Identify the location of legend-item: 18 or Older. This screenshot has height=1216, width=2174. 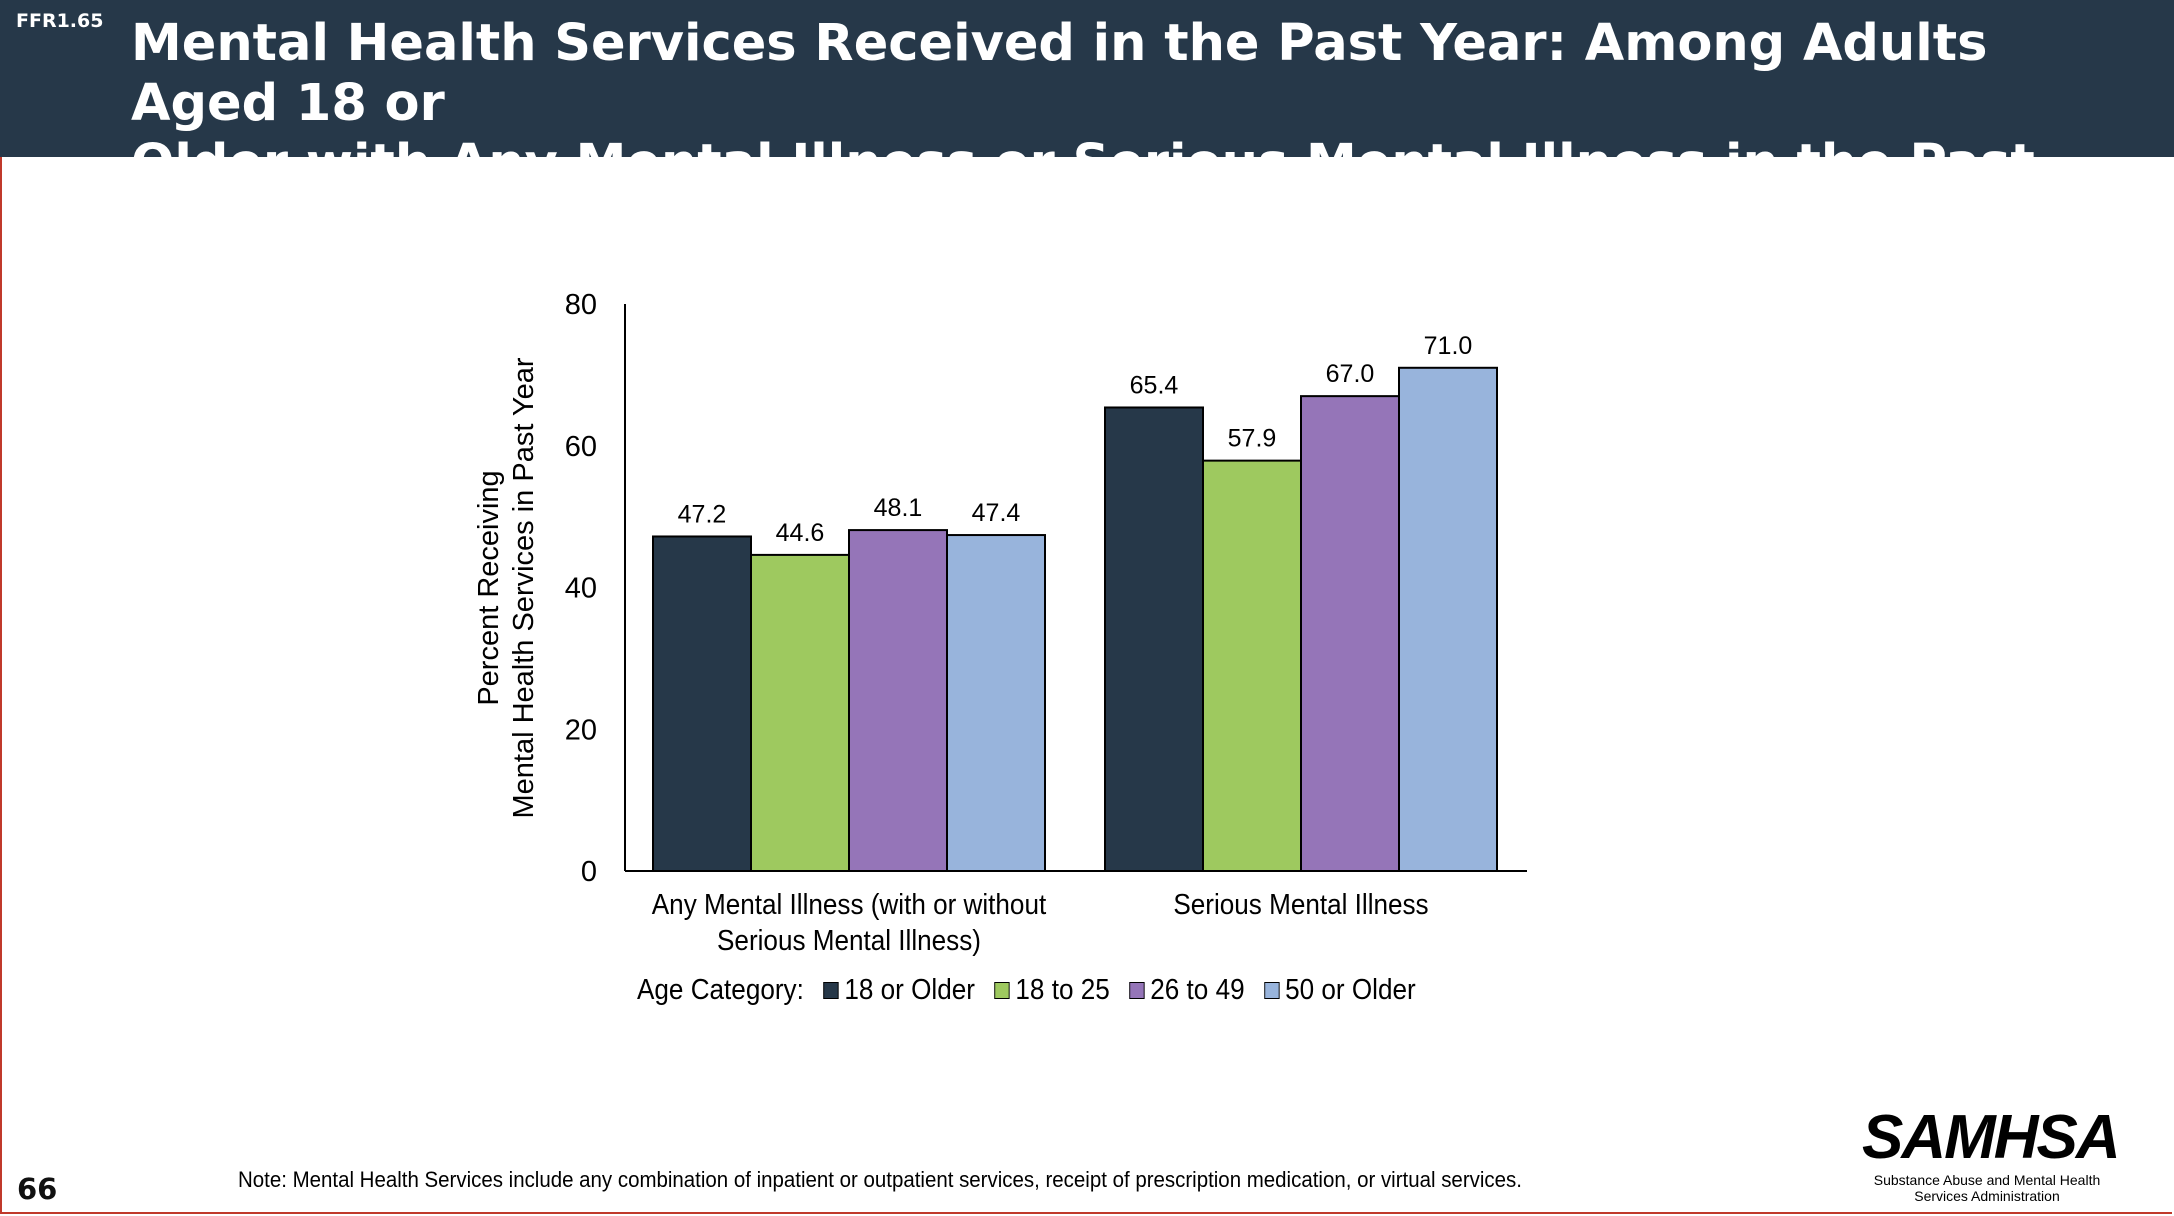
(899, 990).